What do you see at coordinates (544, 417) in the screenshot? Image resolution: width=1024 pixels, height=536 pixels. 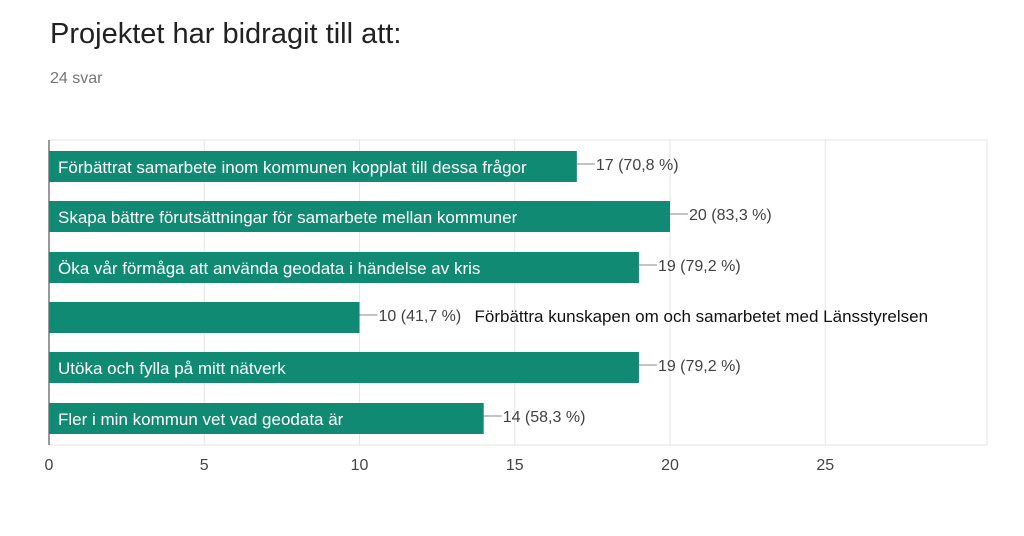 I see `bar-value-label: 14 (58,3 %)` at bounding box center [544, 417].